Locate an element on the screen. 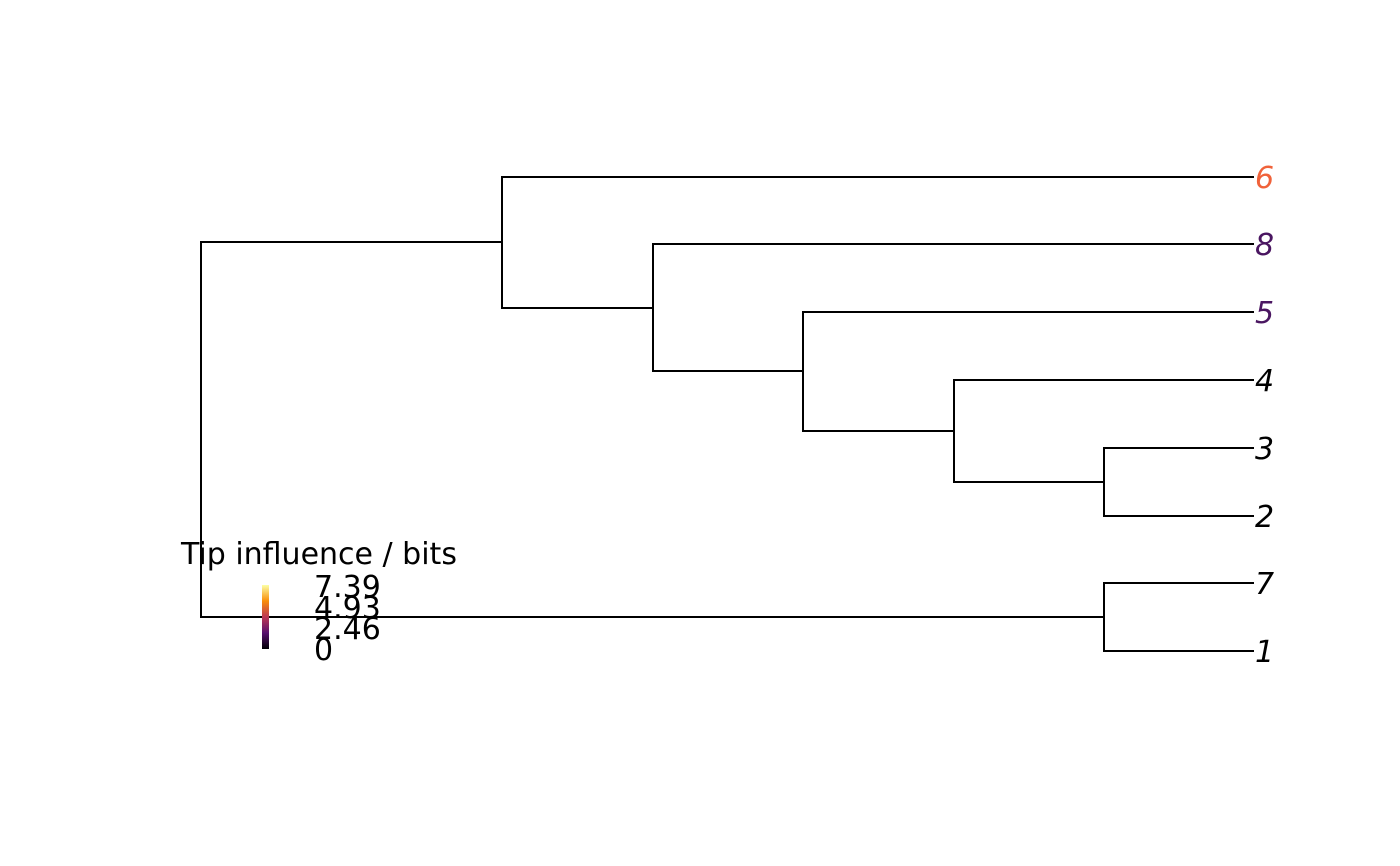 Image resolution: width=1400 pixels, height=866 pixels. legend-tick-upper: 4.93 is located at coordinates (347, 608).